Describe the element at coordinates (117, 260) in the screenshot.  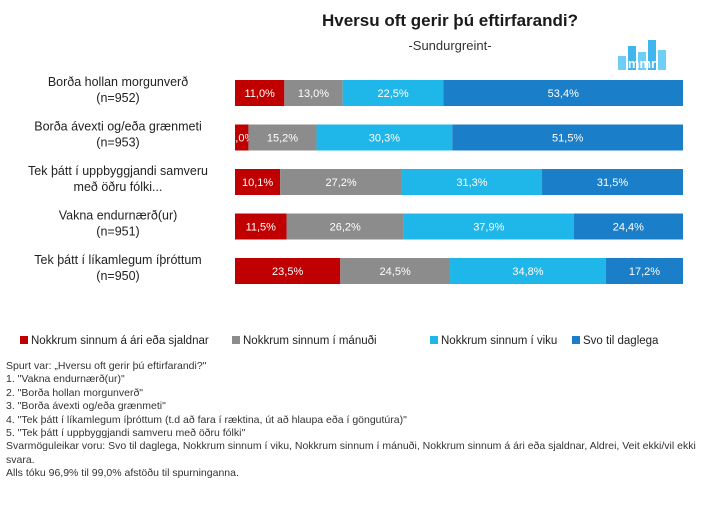
I see `category-label: Tek þátt í líkamlegum íþróttum` at that location.